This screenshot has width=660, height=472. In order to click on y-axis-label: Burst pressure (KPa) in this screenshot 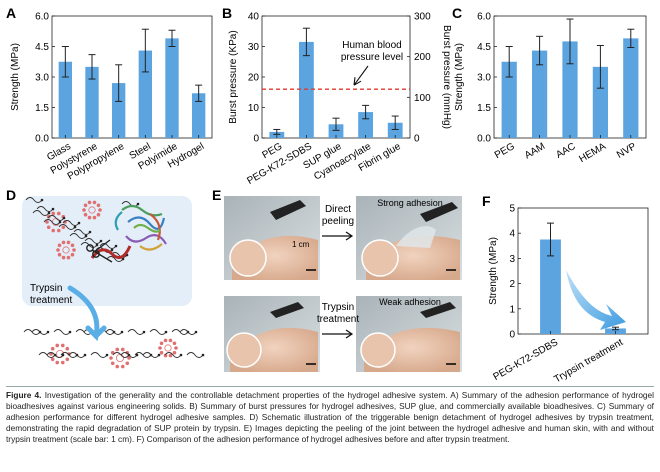, I will do `click(233, 76)`.